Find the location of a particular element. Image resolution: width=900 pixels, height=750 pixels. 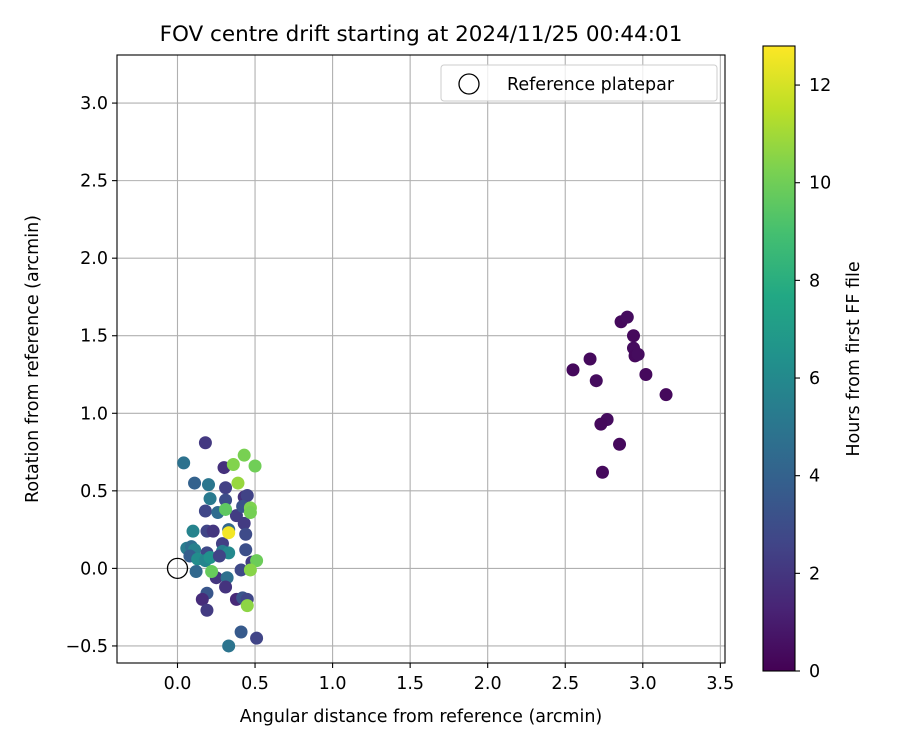

reference-platepar-marker is located at coordinates (177, 568).